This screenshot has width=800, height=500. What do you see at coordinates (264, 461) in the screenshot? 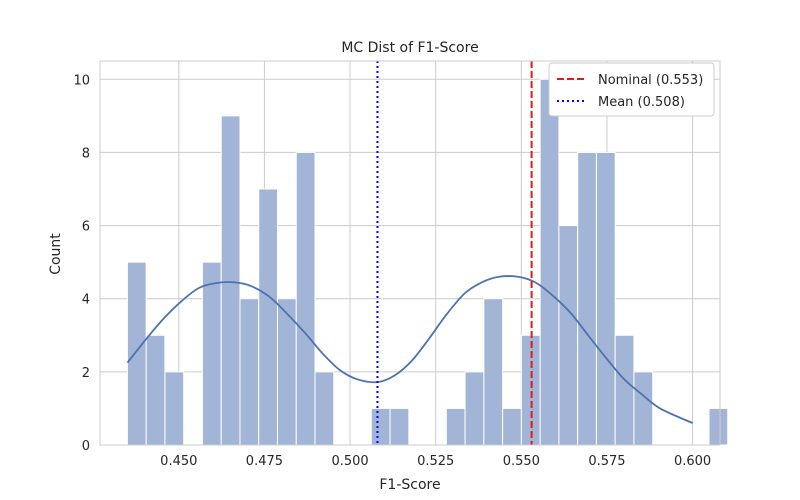
I see `x-tick-label: 0.475` at bounding box center [264, 461].